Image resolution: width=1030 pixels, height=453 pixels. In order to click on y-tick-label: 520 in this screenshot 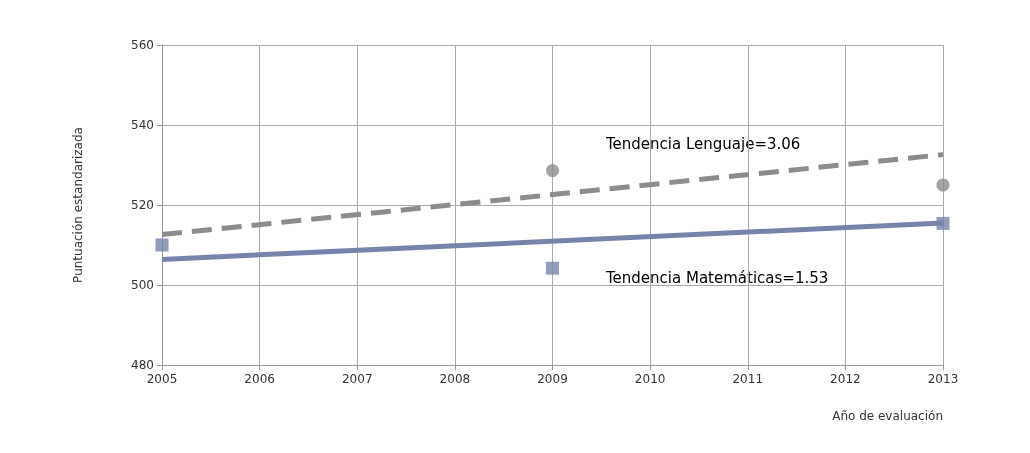, I will do `click(142, 205)`.